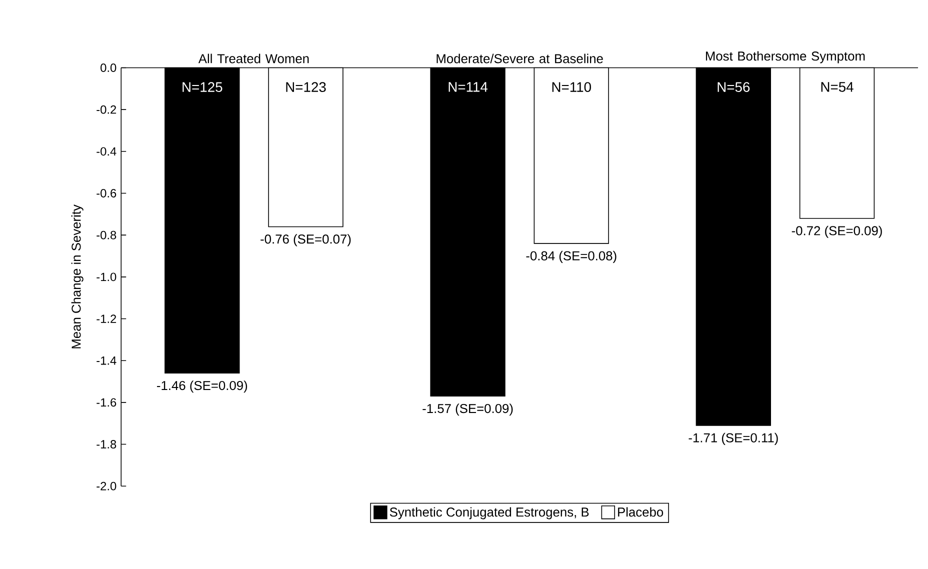 Image resolution: width=928 pixels, height=569 pixels. Describe the element at coordinates (106, 319) in the screenshot. I see `y-tick-label: -1.2` at that location.